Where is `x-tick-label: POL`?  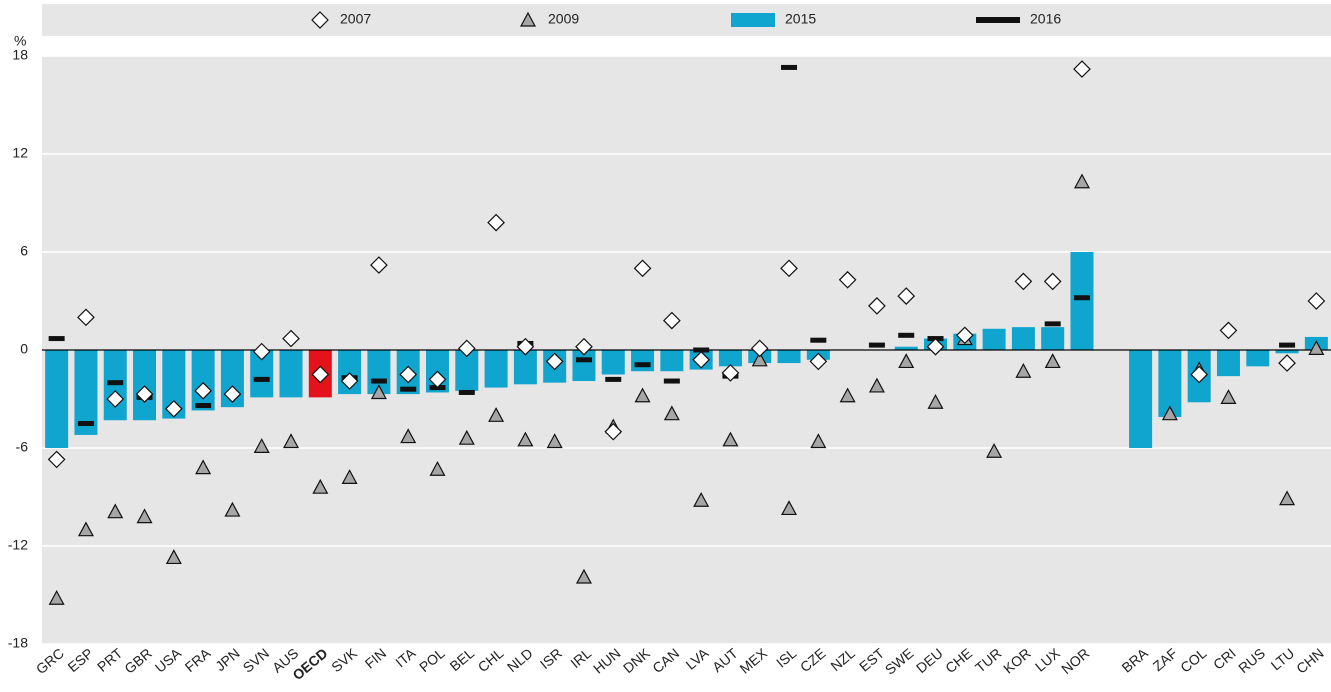 x-tick-label: POL is located at coordinates (432, 660).